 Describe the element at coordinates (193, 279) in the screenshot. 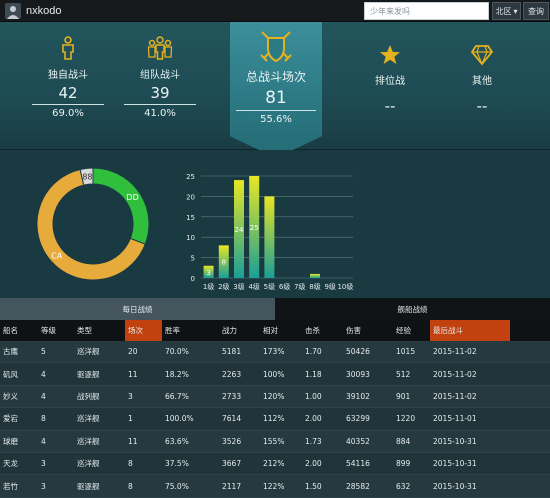

I see `y-tick-label: 0` at that location.